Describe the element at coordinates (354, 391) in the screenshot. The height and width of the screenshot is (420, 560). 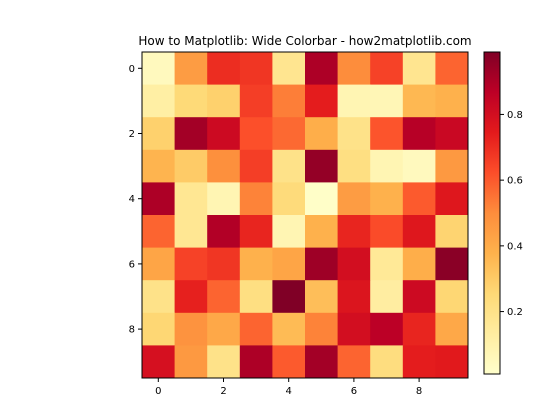
I see `x-tick-label: 6` at that location.